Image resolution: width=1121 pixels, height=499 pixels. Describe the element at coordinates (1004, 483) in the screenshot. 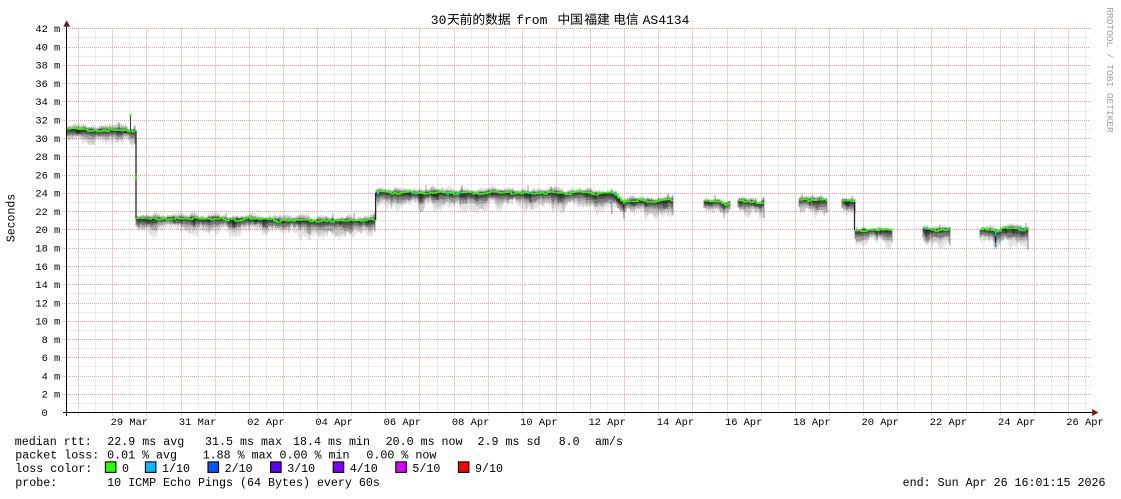

I see `svg-text: end: Sun Apr 26 16:01:15 2026` at that location.